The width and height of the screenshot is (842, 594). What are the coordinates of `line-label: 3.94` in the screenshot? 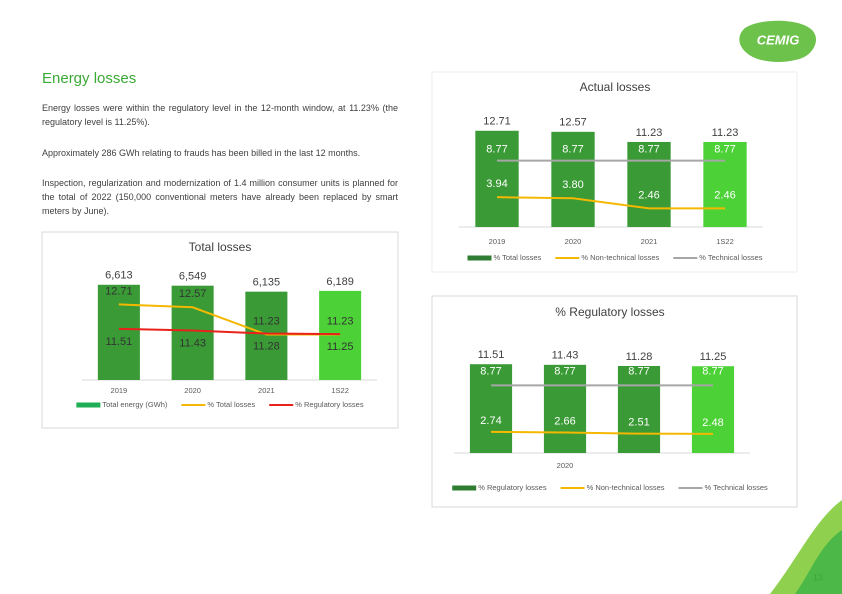 It's located at (496, 184).